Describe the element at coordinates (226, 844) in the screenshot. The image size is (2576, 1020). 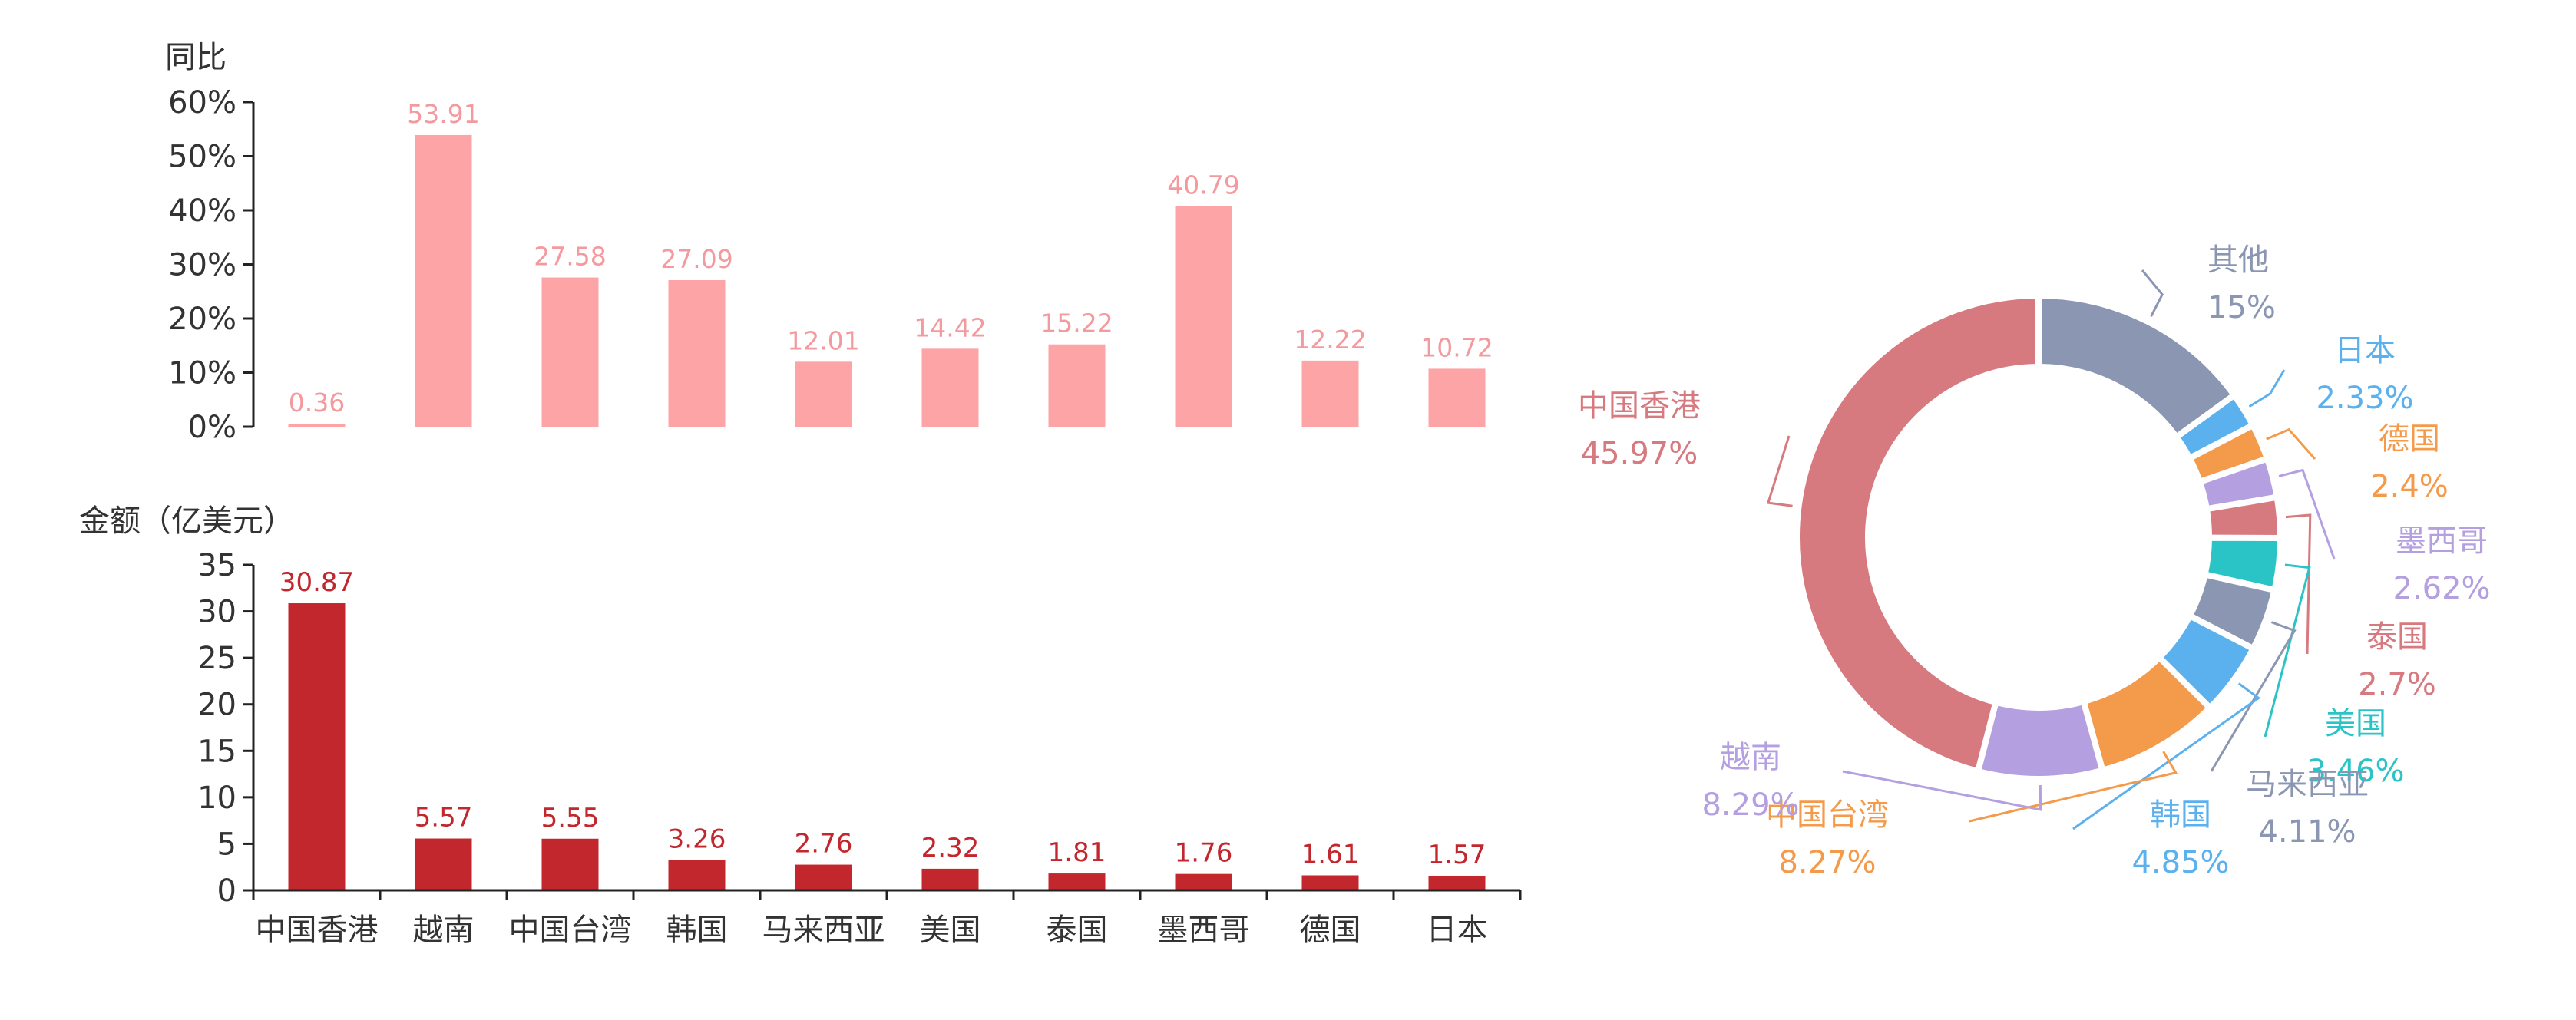
I see `y-tick-label: 5` at that location.